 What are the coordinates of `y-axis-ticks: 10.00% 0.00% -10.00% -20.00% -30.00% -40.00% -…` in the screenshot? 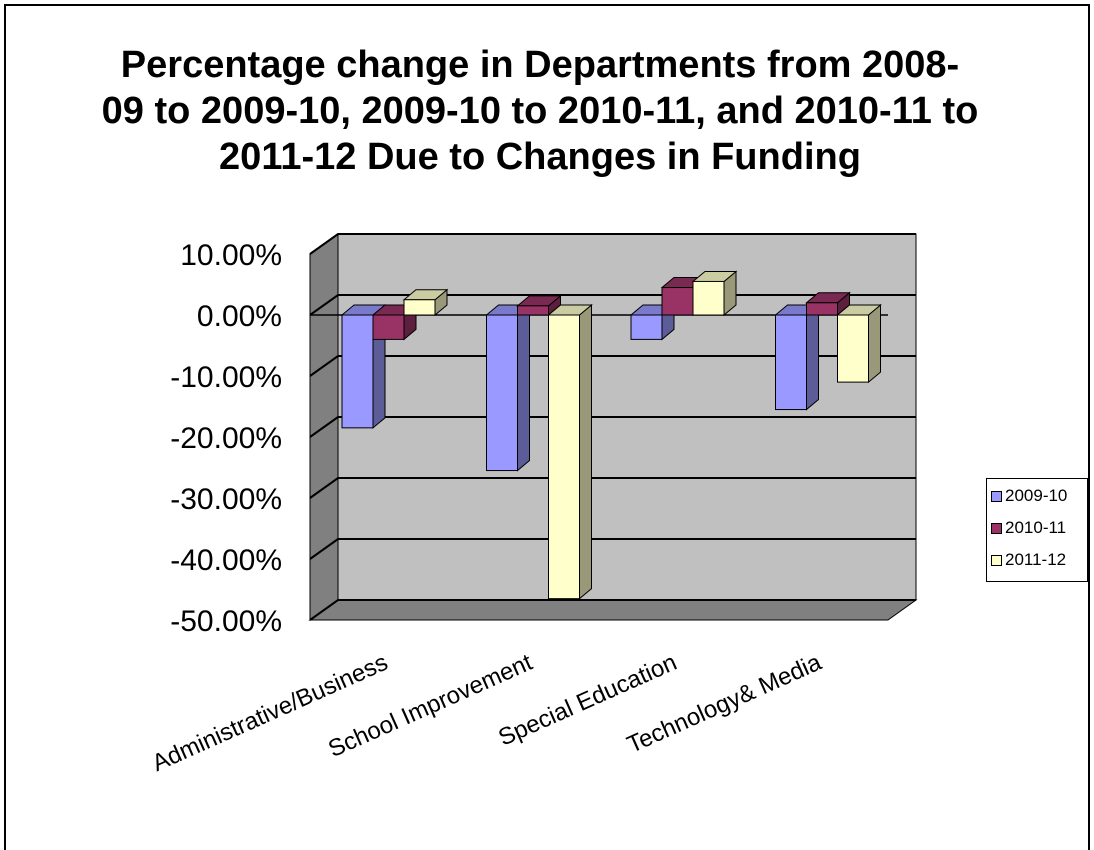 It's located at (226, 438).